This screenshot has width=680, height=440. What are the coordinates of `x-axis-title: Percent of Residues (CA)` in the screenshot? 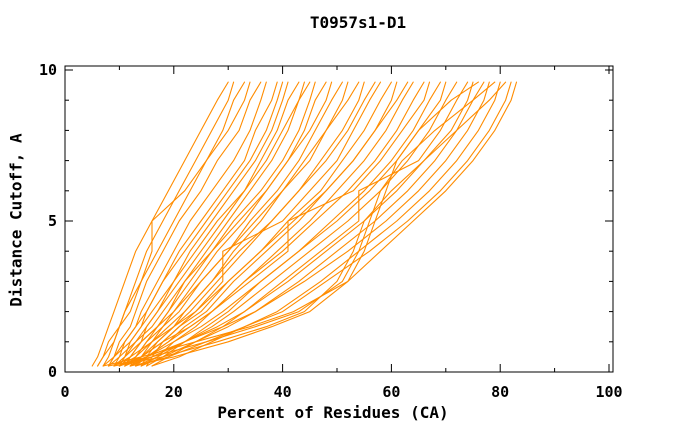 It's located at (333, 412).